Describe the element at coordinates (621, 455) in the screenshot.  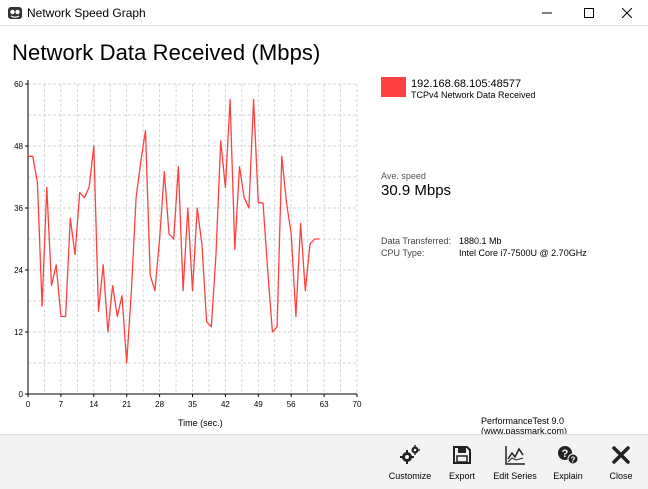
I see `close-icon` at that location.